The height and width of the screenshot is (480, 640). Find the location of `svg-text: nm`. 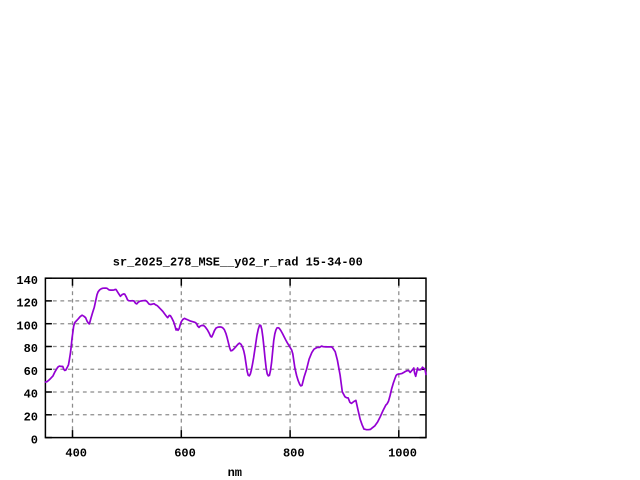

svg-text: nm is located at coordinates (235, 473).